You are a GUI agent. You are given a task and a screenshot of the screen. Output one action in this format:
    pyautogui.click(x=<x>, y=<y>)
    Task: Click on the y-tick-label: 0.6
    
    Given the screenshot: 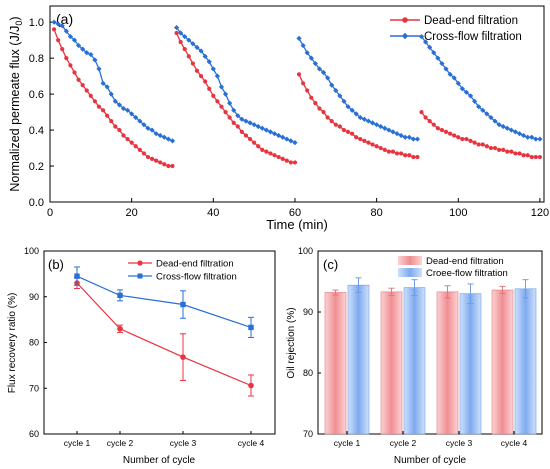 What is the action you would take?
    pyautogui.click(x=36, y=95)
    